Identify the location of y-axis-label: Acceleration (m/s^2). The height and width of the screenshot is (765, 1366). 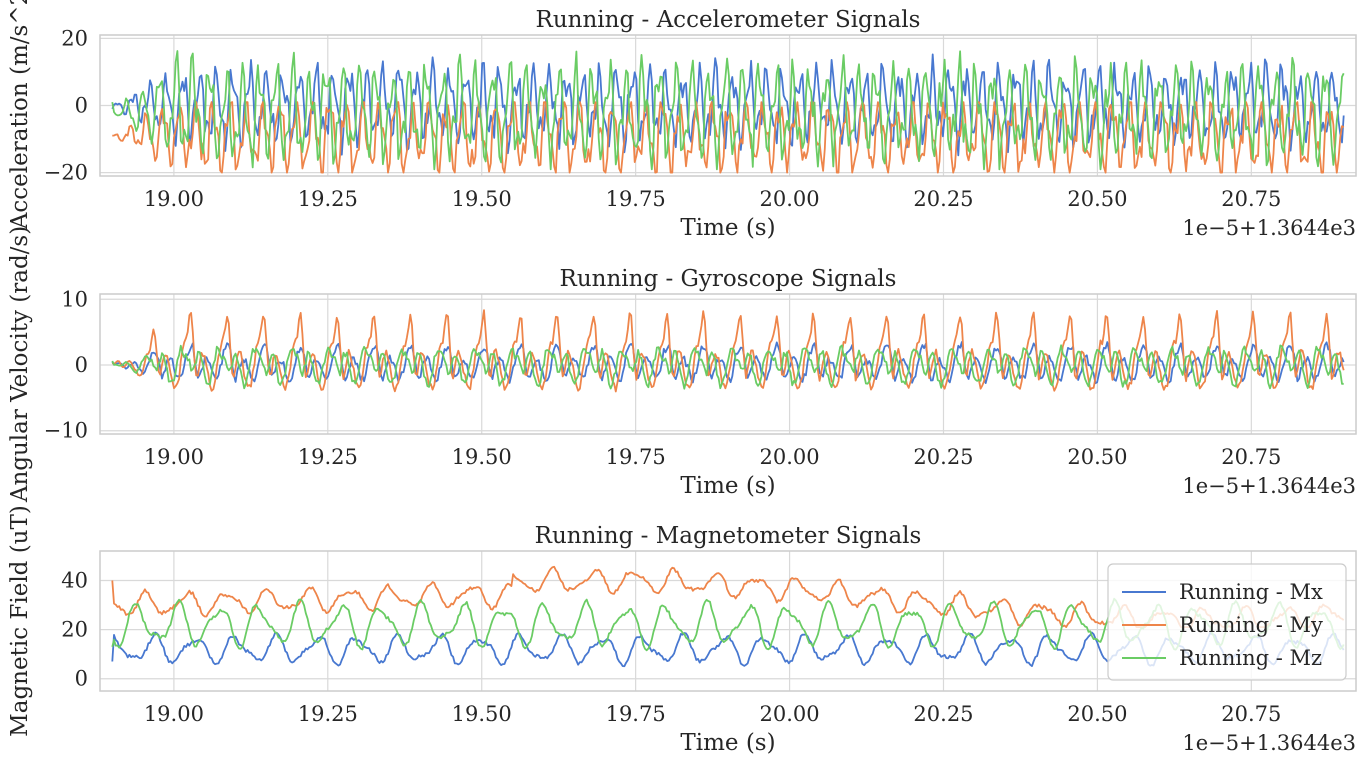
(20, 115).